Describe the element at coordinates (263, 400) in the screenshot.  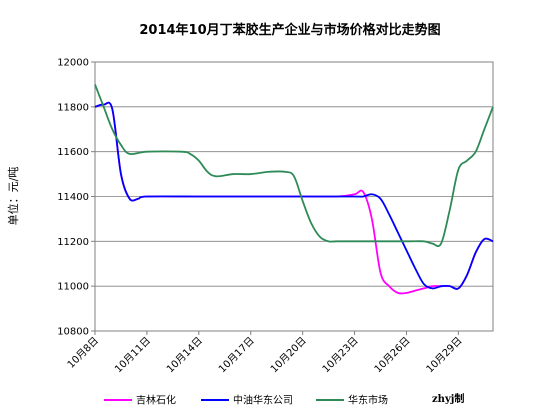
I see `legend-label: 中油华东公司` at that location.